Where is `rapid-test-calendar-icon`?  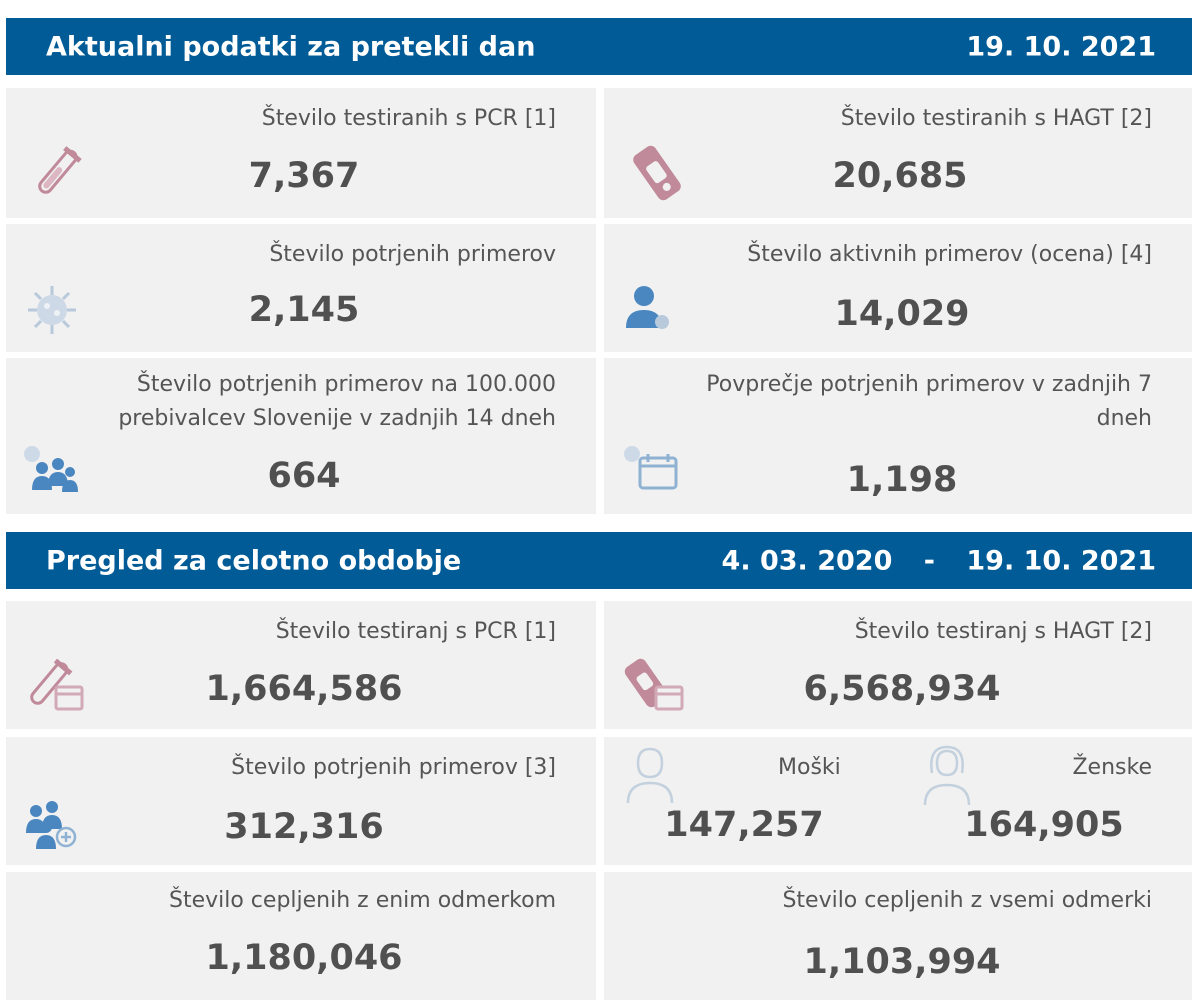 rapid-test-calendar-icon is located at coordinates (653, 688).